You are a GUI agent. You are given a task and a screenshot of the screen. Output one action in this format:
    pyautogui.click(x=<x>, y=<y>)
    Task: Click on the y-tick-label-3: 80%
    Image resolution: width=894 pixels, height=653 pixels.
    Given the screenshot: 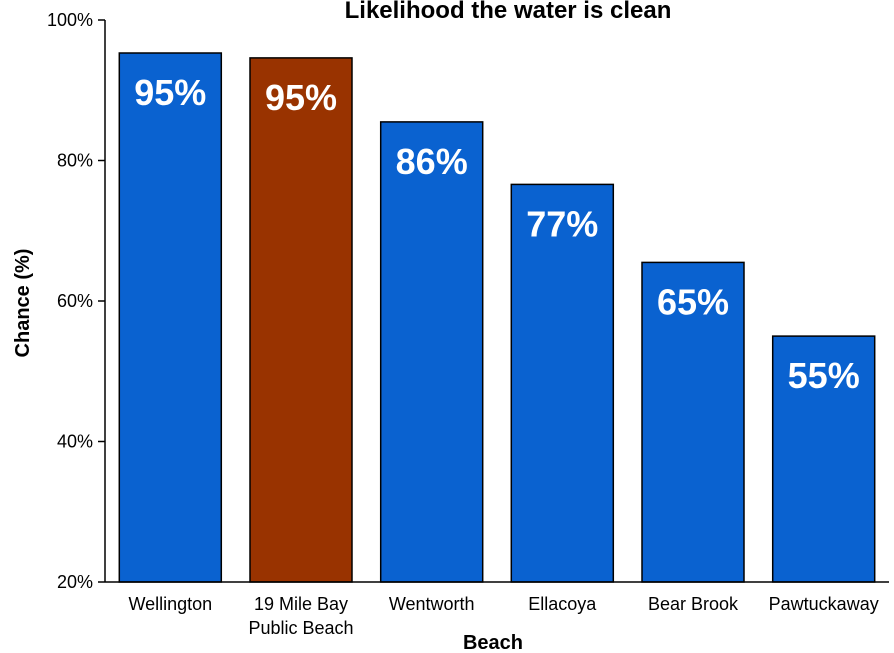 What is the action you would take?
    pyautogui.click(x=75, y=161)
    